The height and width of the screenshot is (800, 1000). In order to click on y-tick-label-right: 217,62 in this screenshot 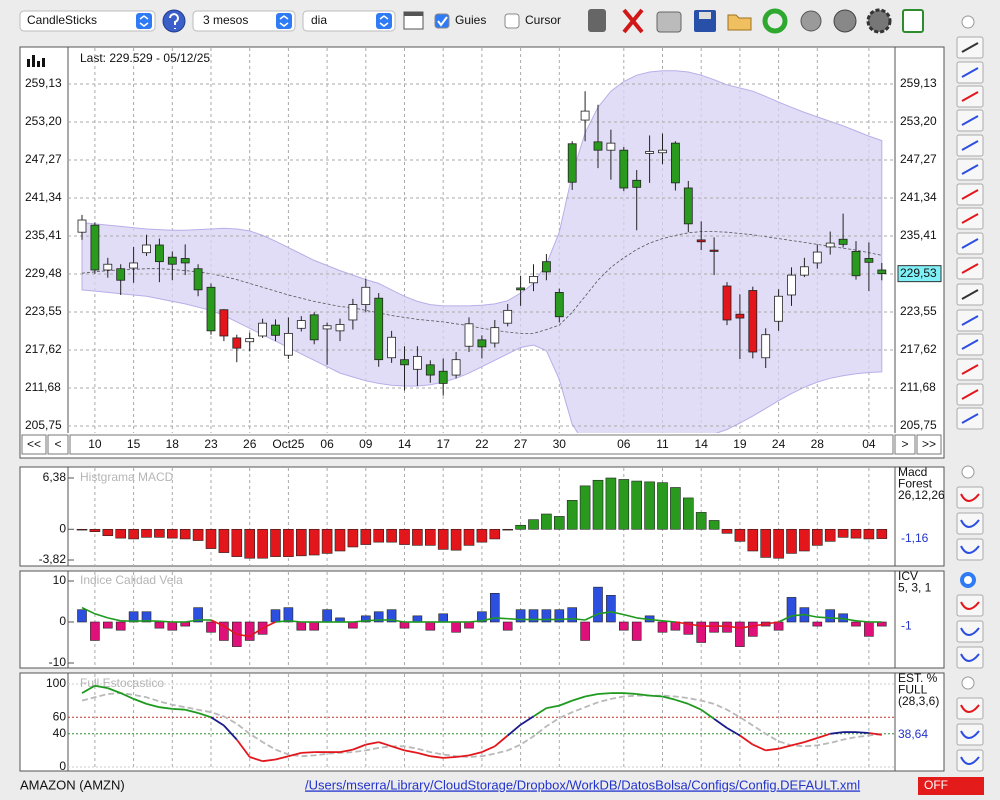, I will do `click(918, 349)`.